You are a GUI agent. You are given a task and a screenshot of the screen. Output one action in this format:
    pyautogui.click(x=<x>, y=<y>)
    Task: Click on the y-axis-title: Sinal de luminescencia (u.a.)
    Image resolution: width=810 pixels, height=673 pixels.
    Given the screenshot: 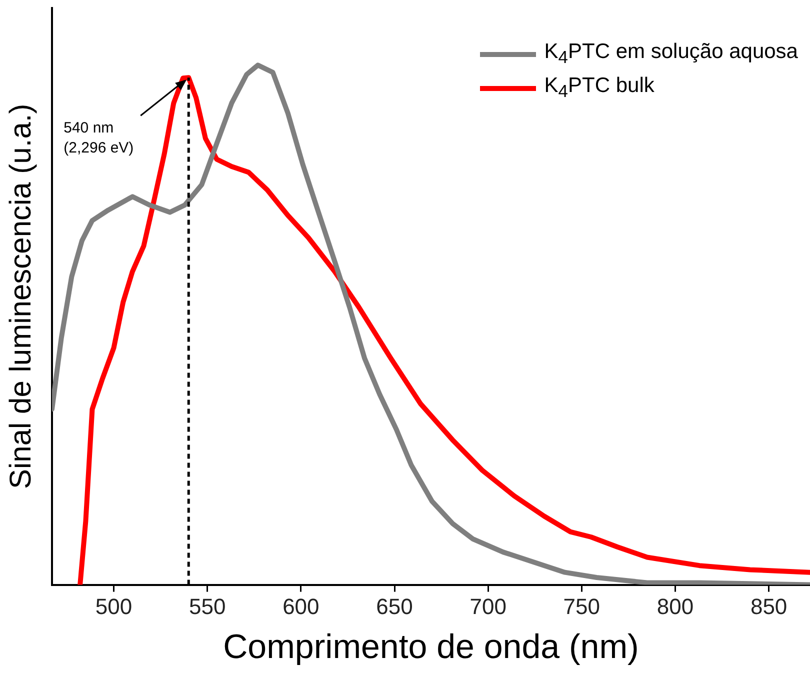 What is the action you would take?
    pyautogui.click(x=21, y=296)
    